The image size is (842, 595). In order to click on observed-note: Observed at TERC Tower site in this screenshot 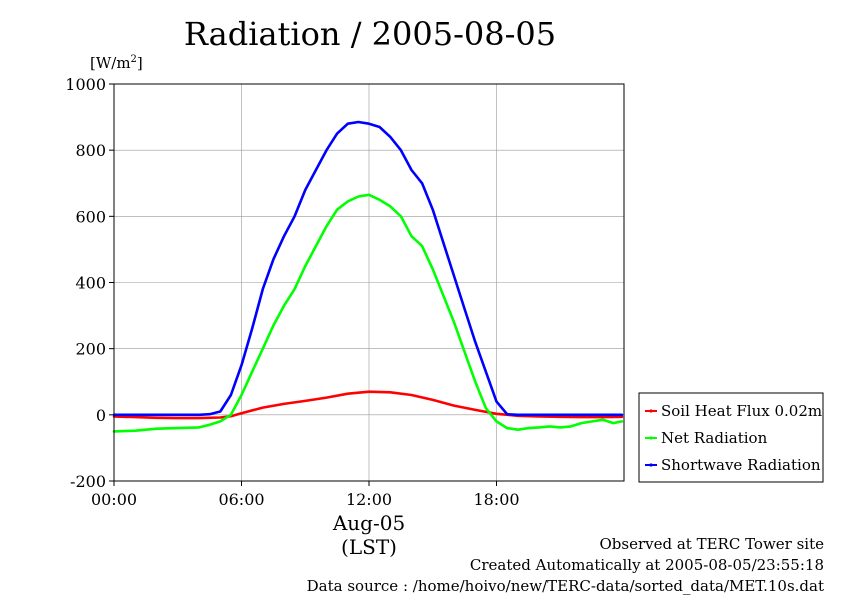, I will do `click(711, 544)`.